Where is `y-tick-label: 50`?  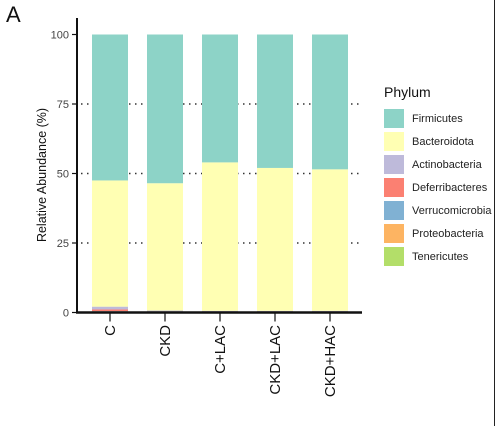
y-tick-label: 50 is located at coordinates (63, 175).